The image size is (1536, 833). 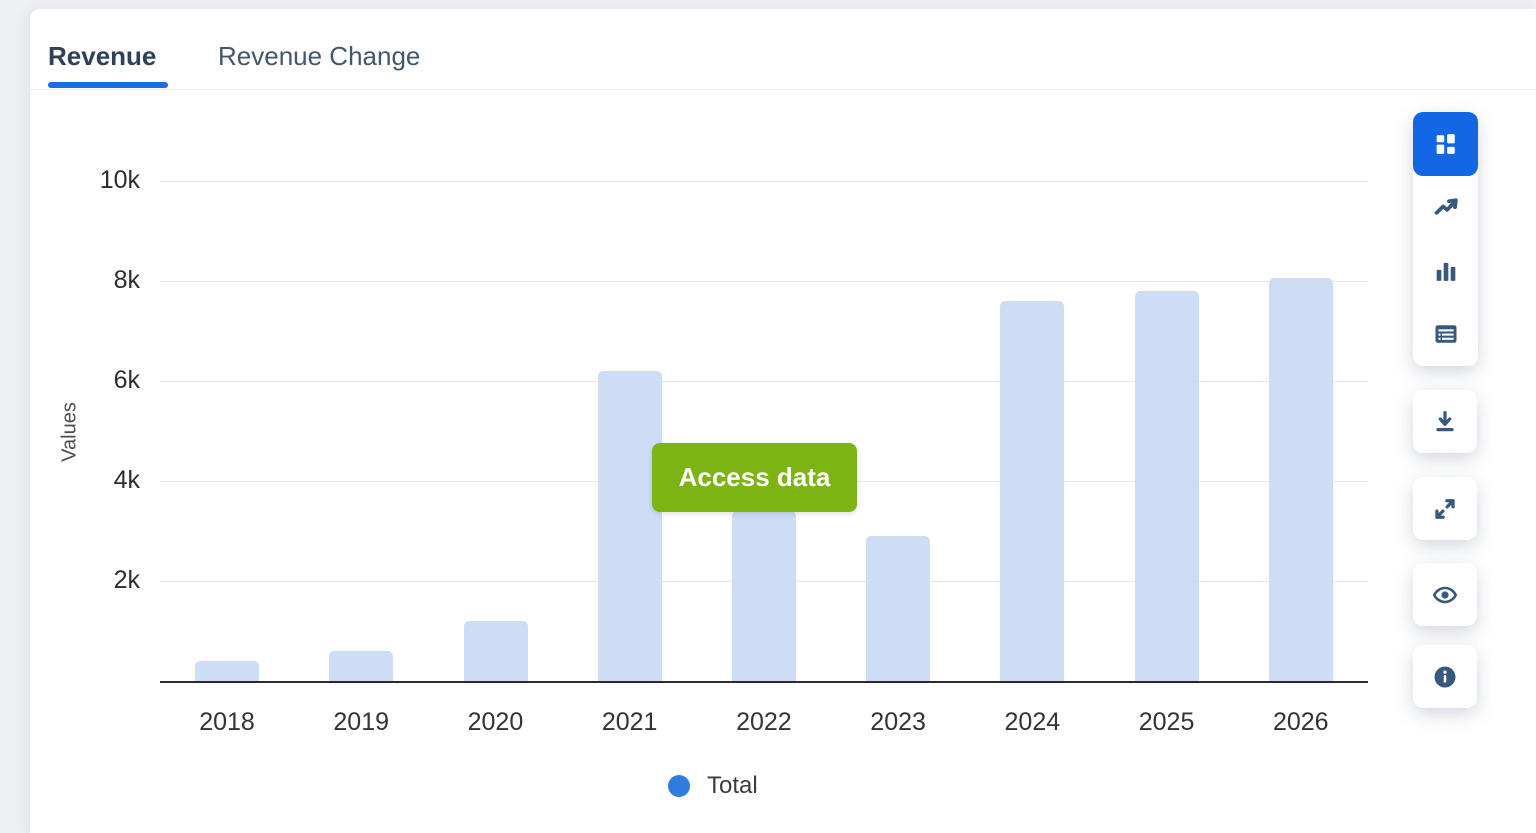 I want to click on bar-2022, so click(x=764, y=596).